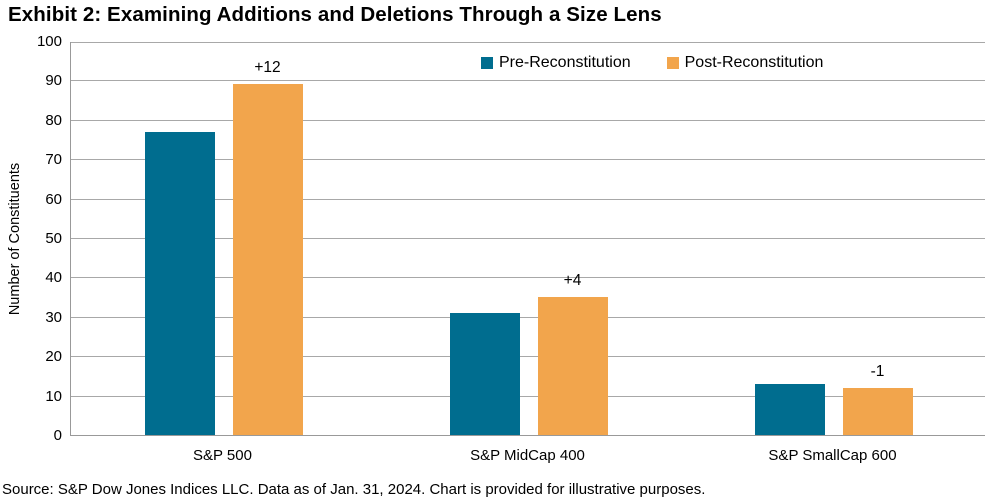 The height and width of the screenshot is (504, 988). I want to click on y-tick-label-50: 50, so click(53, 238).